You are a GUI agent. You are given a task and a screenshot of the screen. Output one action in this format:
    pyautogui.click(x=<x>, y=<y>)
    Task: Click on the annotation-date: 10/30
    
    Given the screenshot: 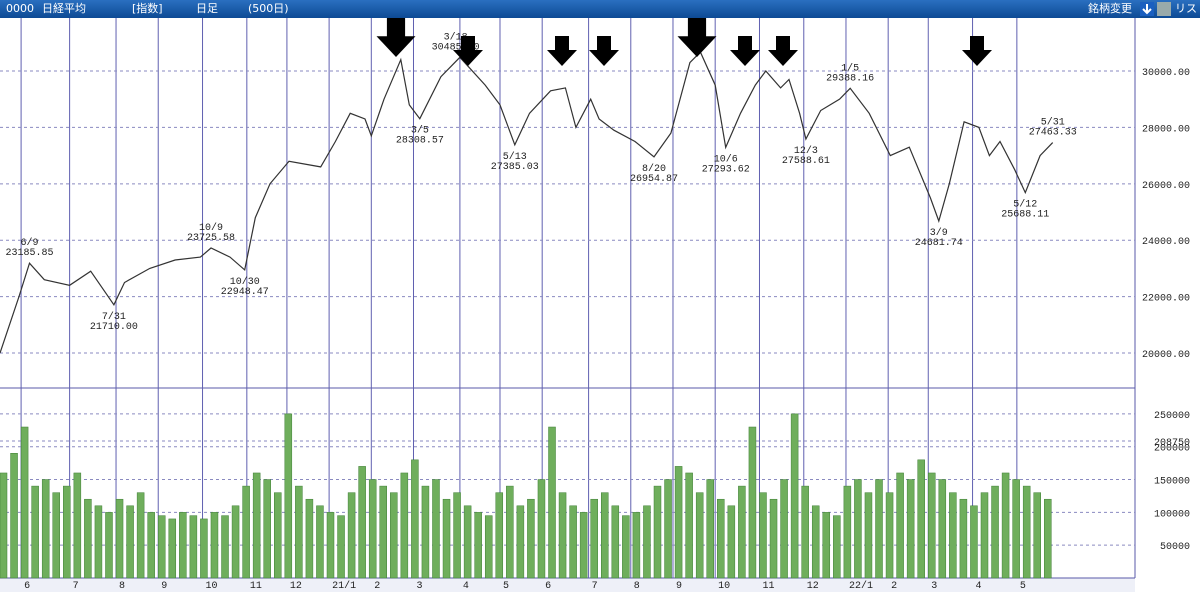 What is the action you would take?
    pyautogui.click(x=245, y=282)
    